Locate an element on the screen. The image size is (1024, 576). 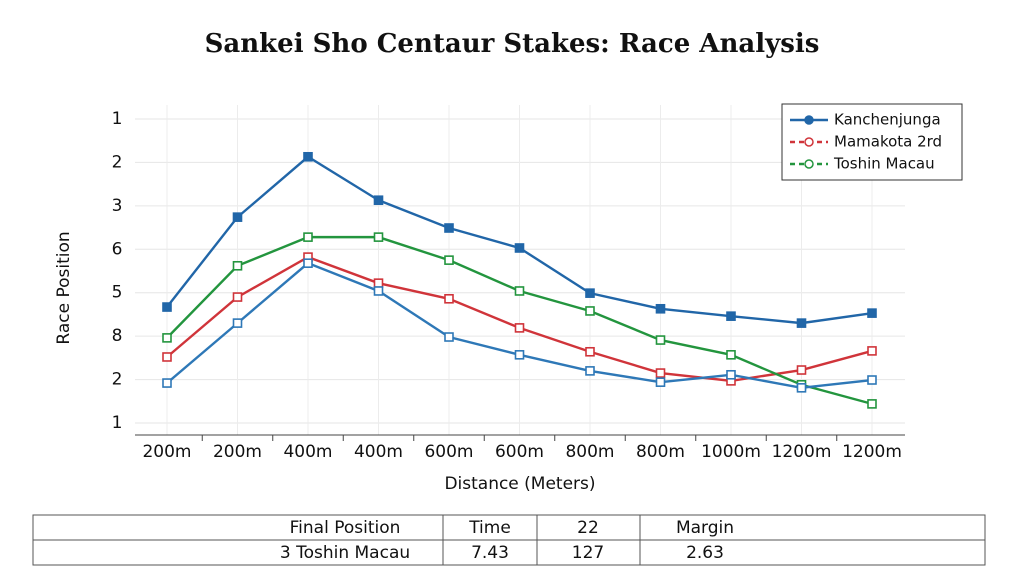
table-header-cell: Time is located at coordinates (489, 528).